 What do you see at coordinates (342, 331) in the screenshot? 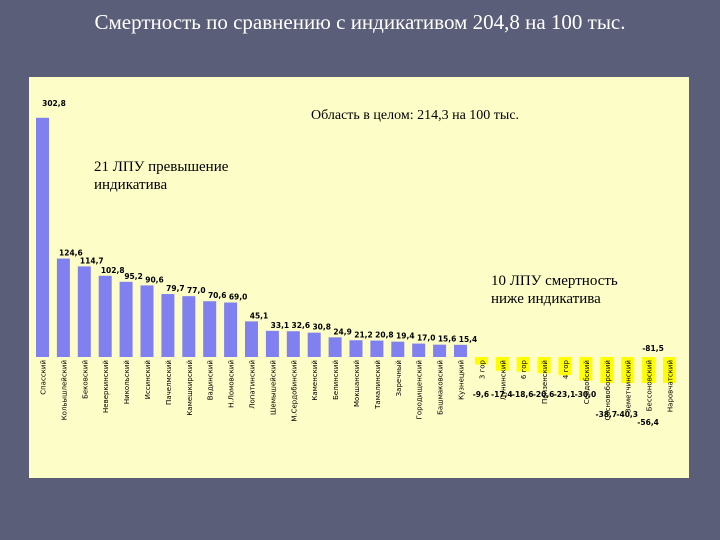
I see `bar-value-label-15: 24,9` at bounding box center [342, 331].